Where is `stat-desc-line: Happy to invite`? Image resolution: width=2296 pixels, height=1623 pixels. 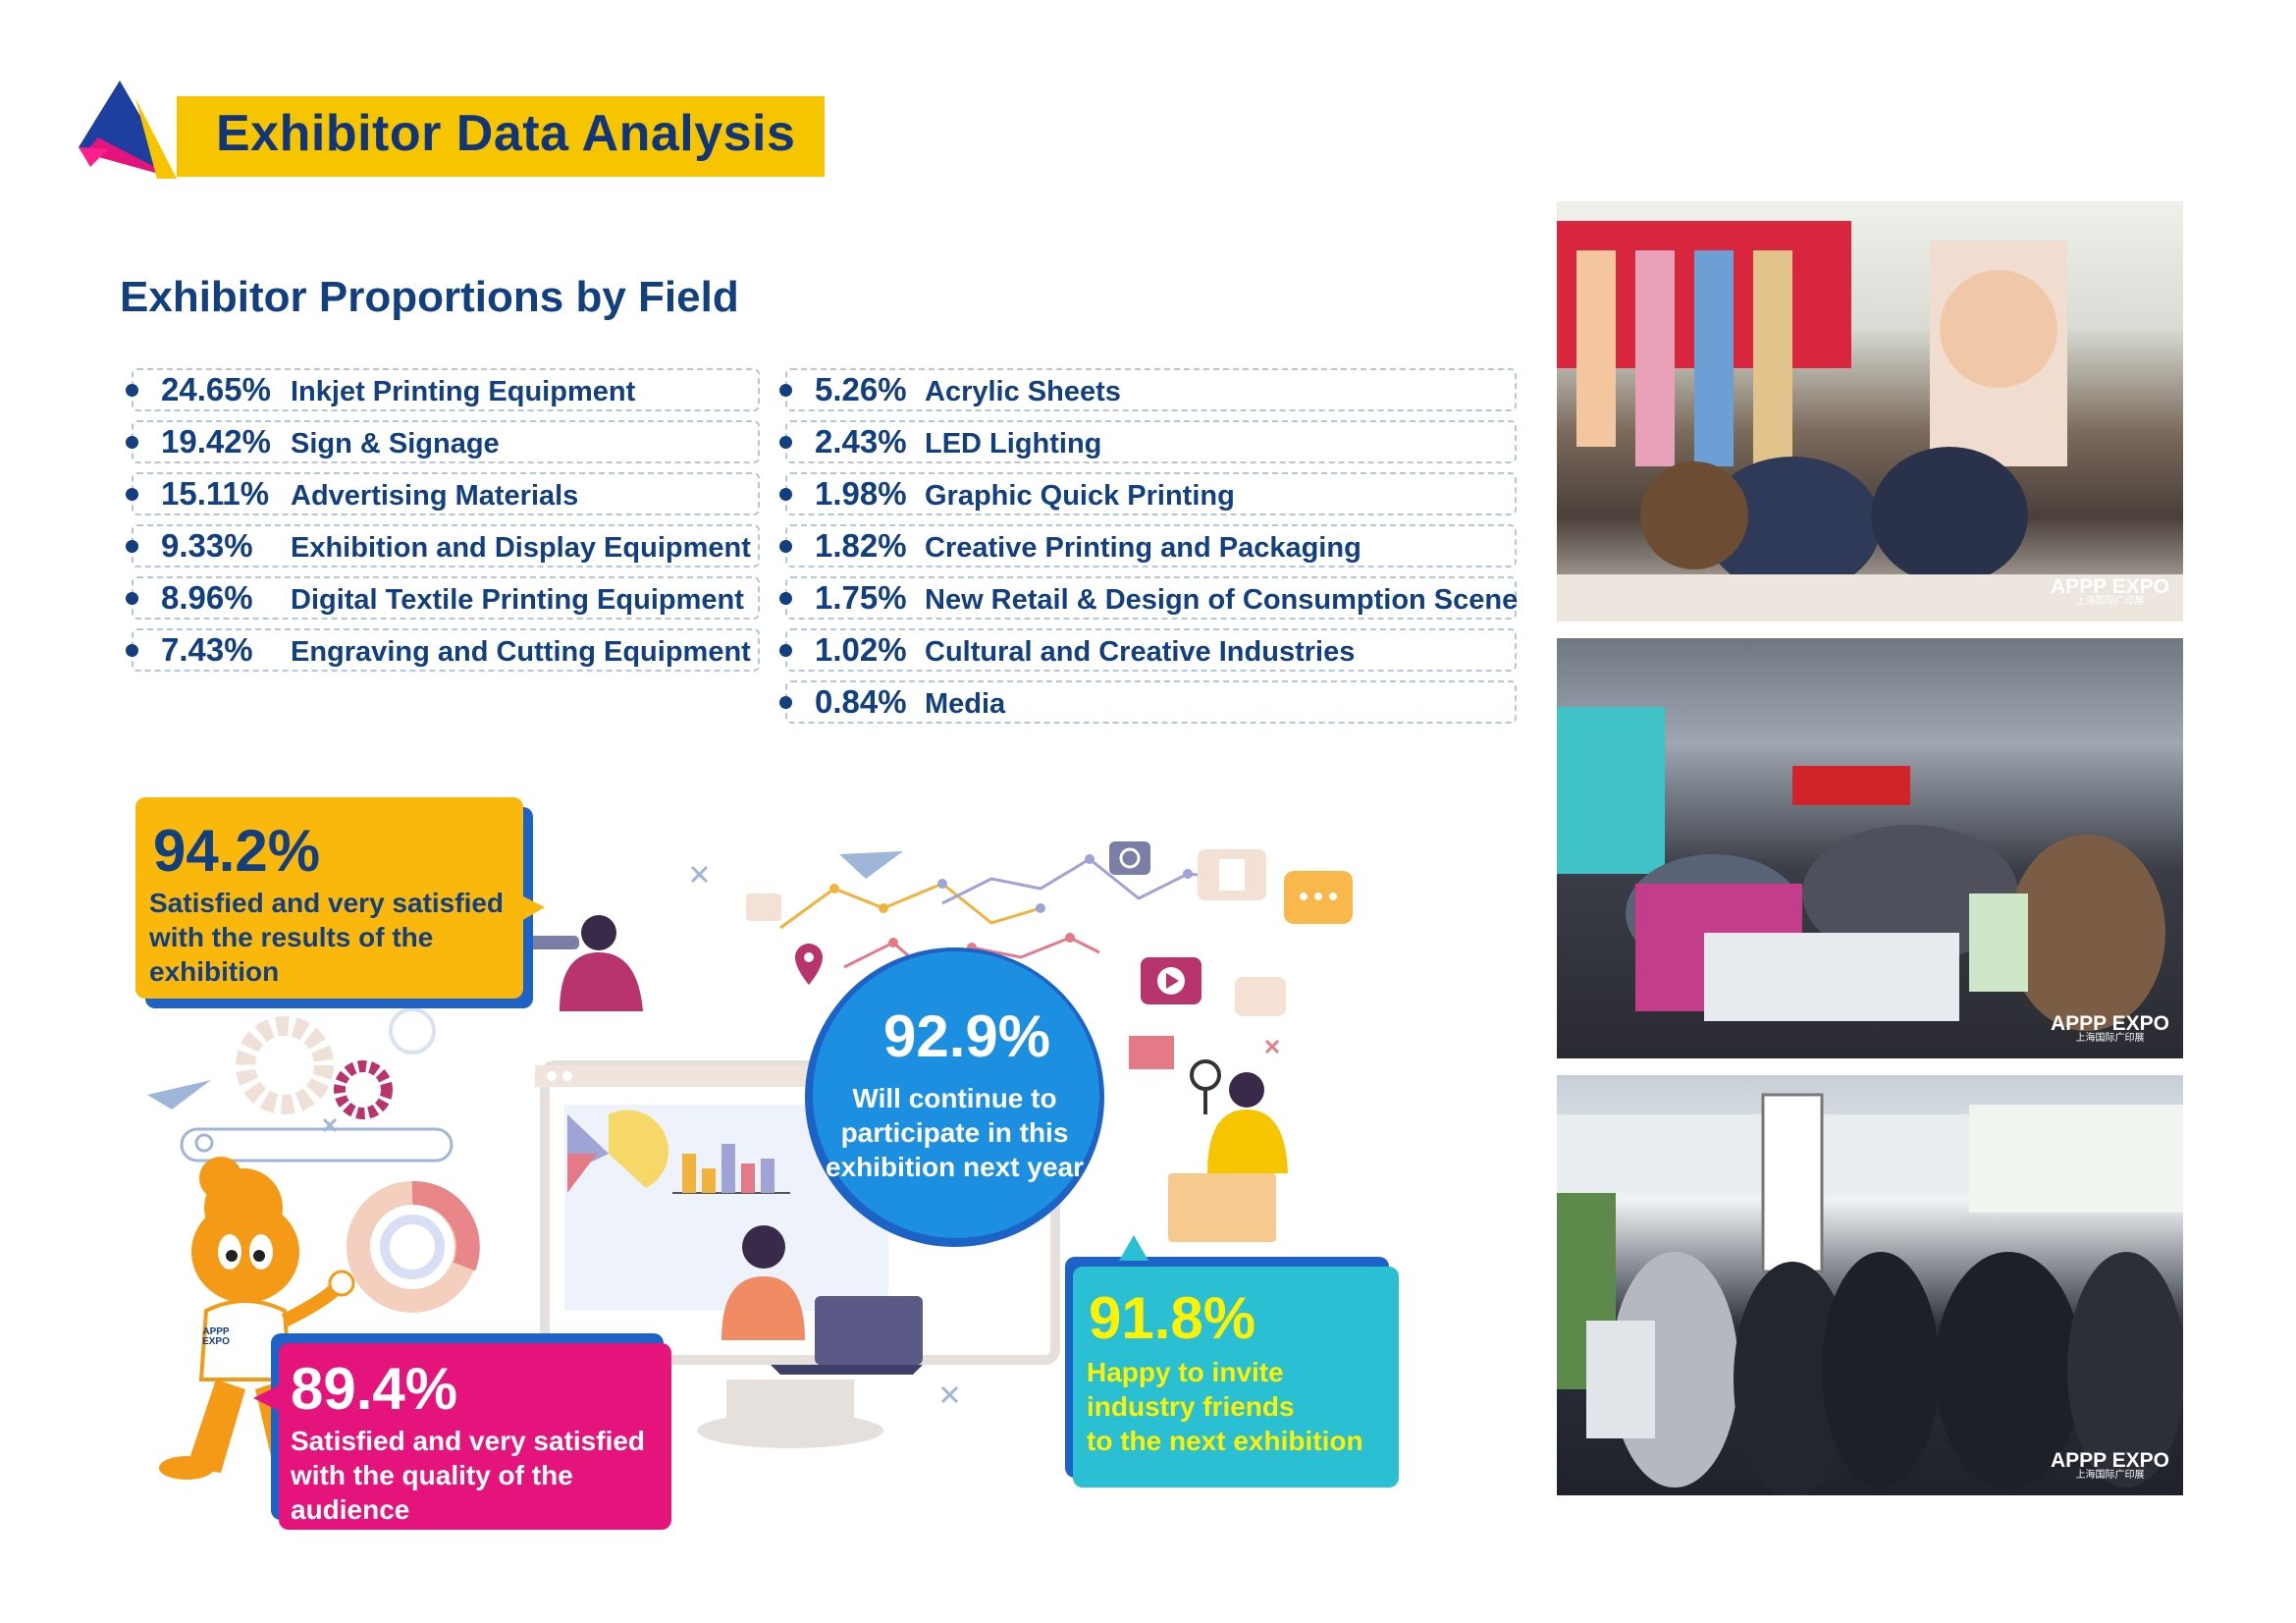 stat-desc-line: Happy to invite is located at coordinates (1185, 1372).